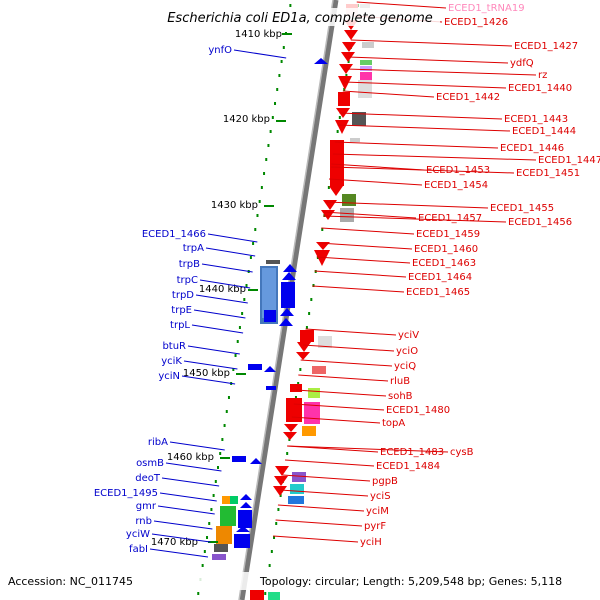  Describe the element at coordinates (476, 22) in the screenshot. I see `gene-label-ECED1_1426: ECED1_1426` at that location.